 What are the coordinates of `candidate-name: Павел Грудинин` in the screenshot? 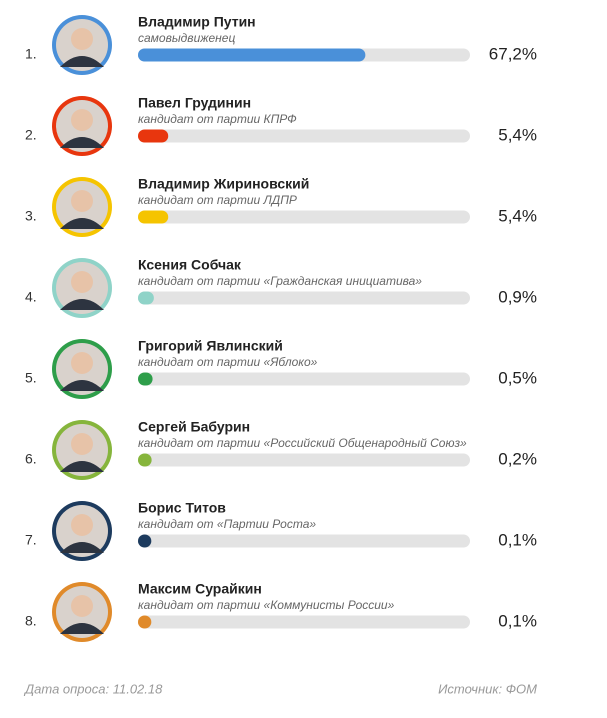 It's located at (194, 103).